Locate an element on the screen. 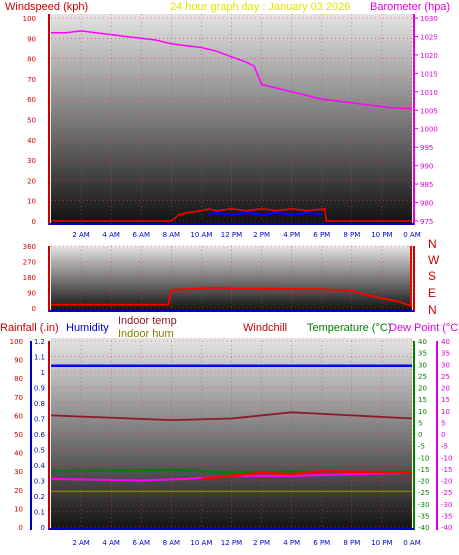  humidity-tick-label: 0.6 is located at coordinates (40, 435).